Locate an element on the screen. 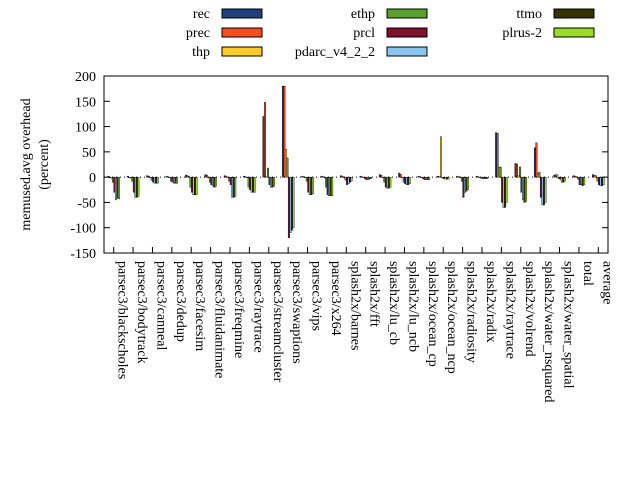 The image size is (640, 480). x-tick-label: splash2x/lu_cb is located at coordinates (393, 303).